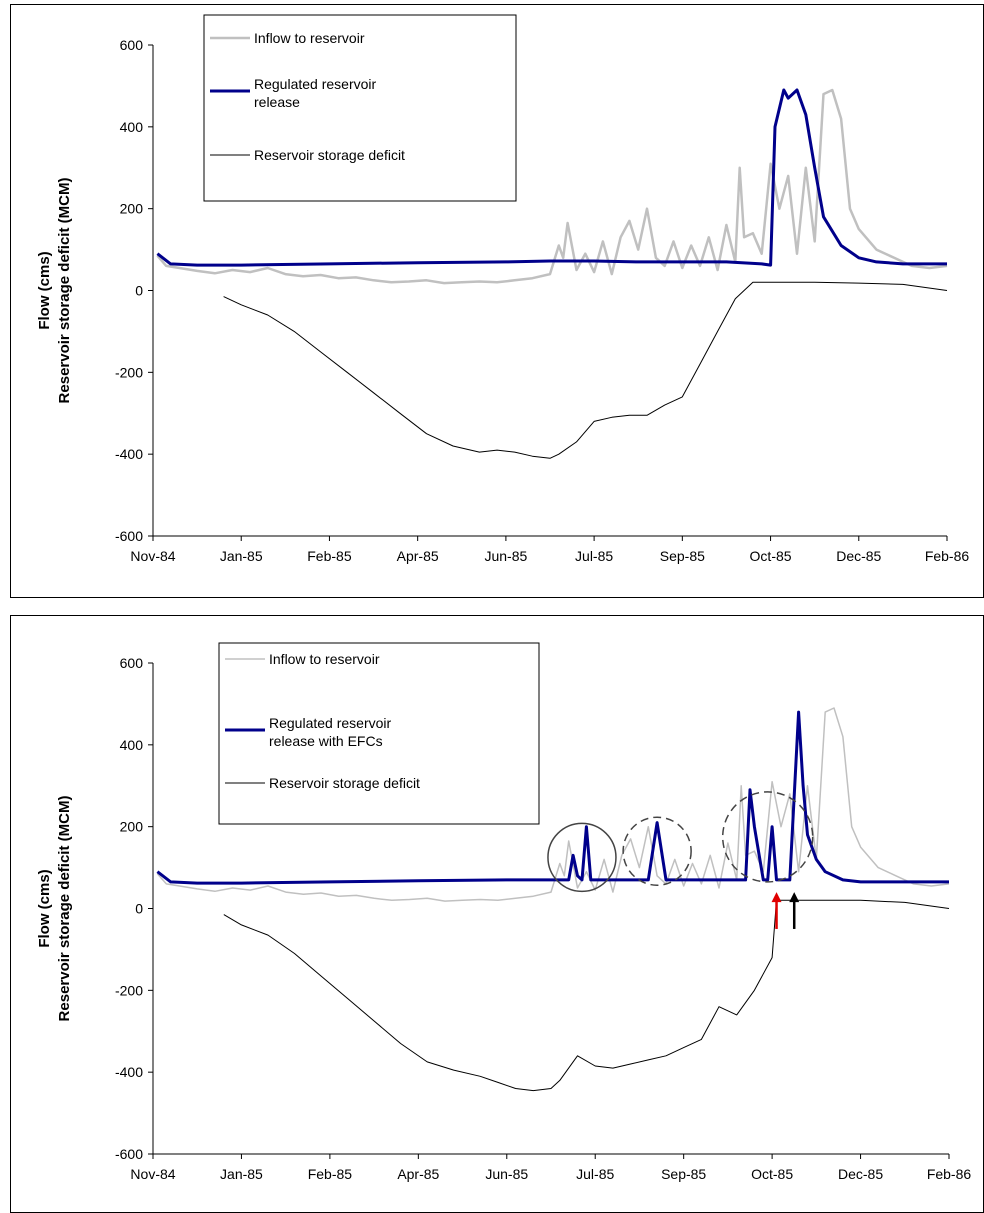 The image size is (984, 1213). I want to click on legend-label-2-cont: release, so click(277, 102).